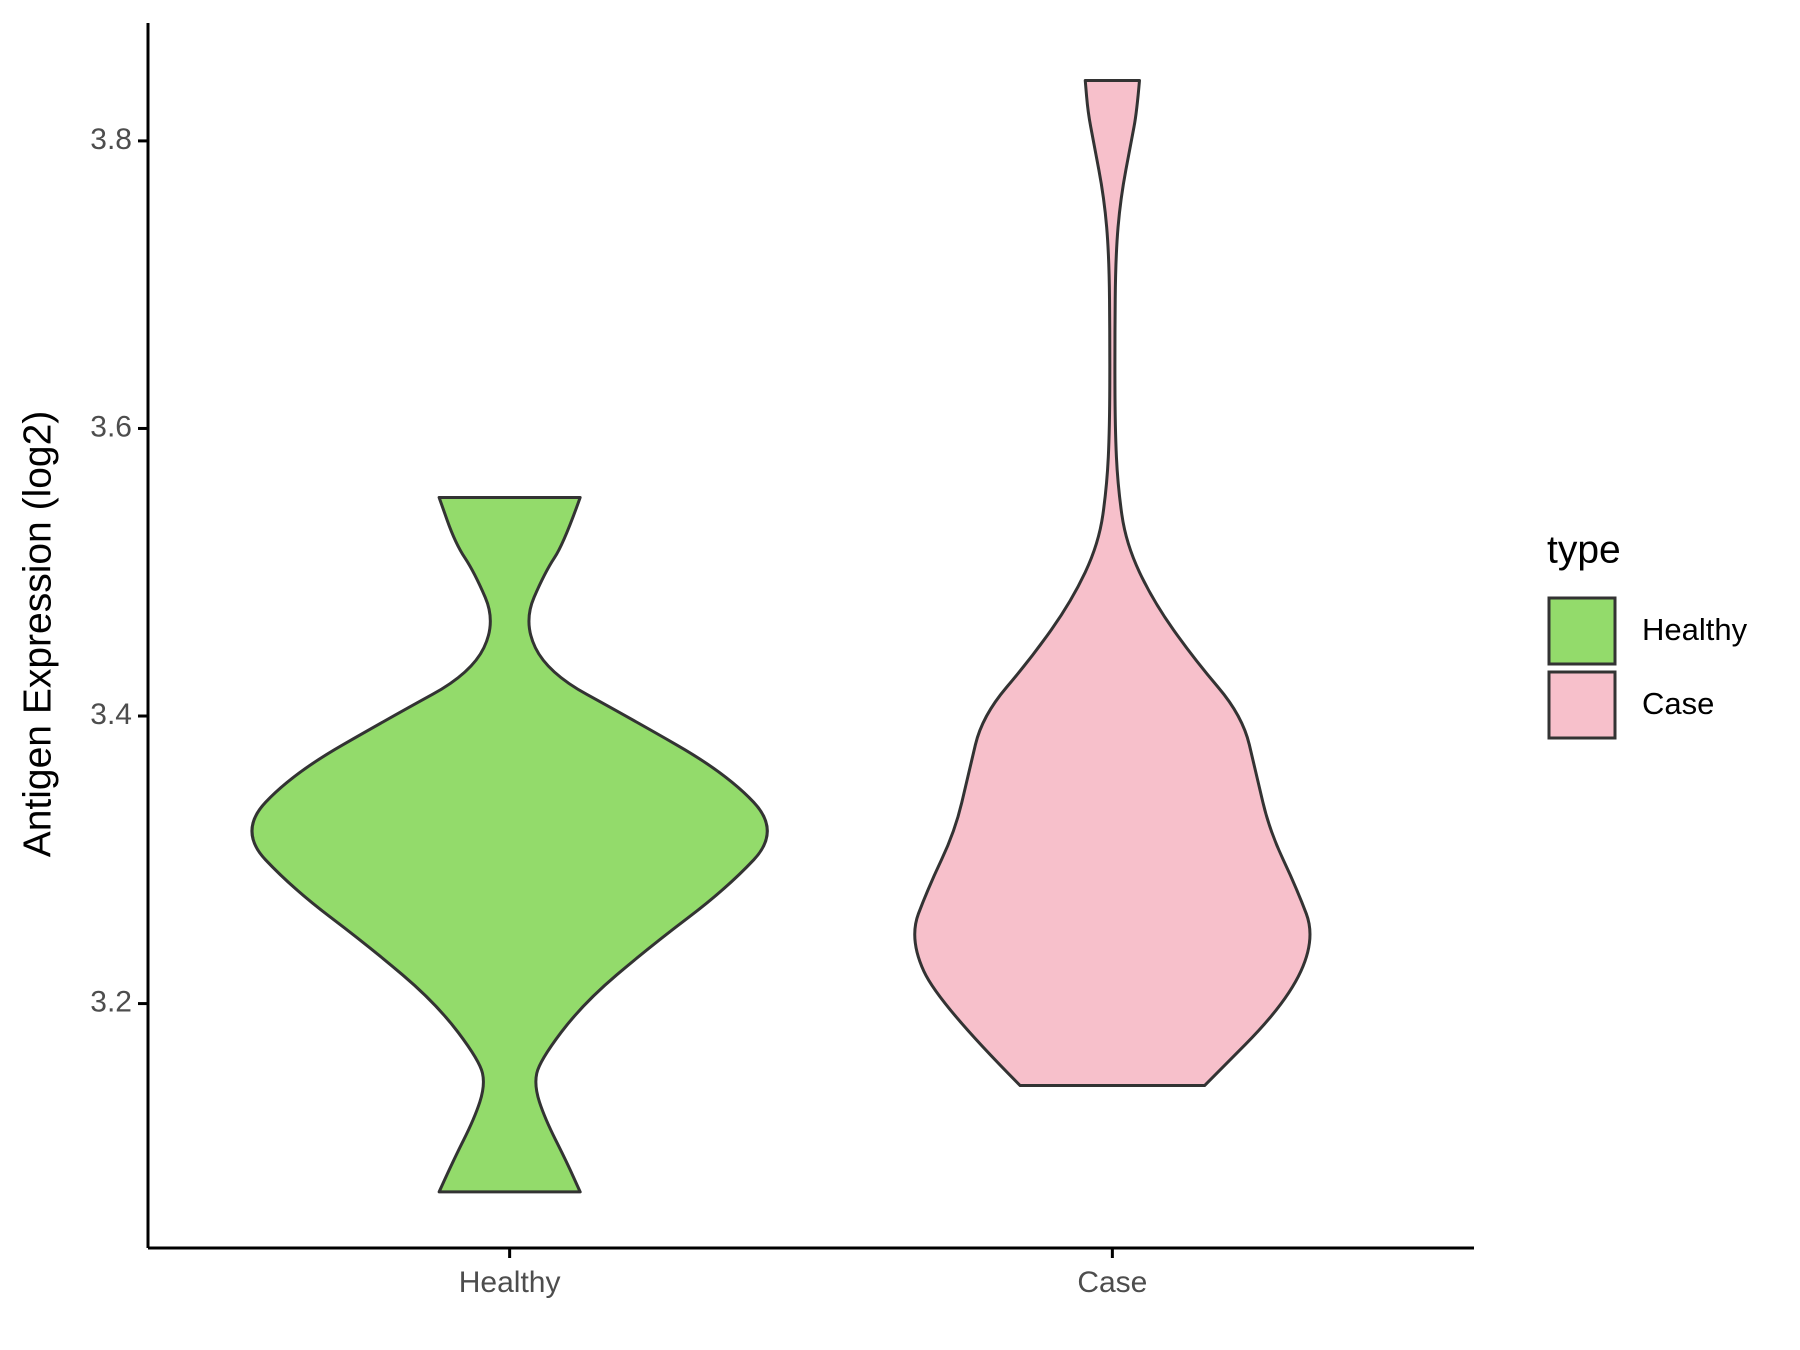  I want to click on y-tick-label: 3.8, so click(111, 139).